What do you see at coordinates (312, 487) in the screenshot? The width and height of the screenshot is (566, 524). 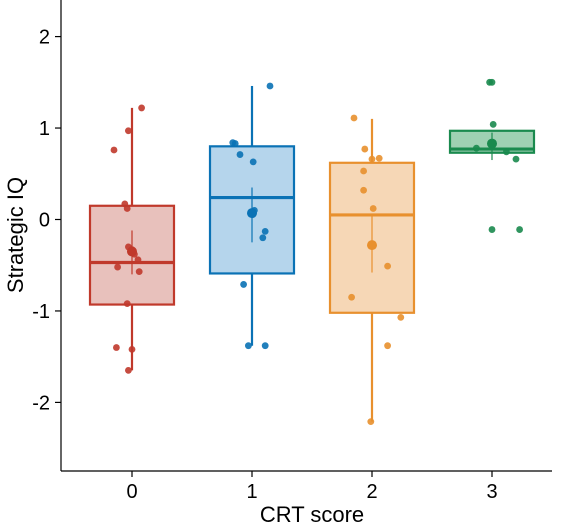 I see `x-axis-ticks: 0 1 2 3` at bounding box center [312, 487].